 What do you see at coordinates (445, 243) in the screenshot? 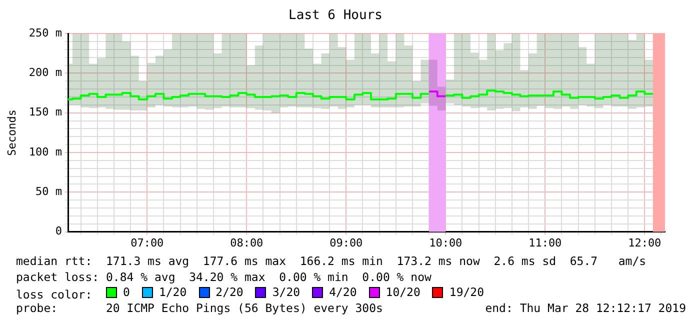
I see `x-tick-label: 10:00` at bounding box center [445, 243].